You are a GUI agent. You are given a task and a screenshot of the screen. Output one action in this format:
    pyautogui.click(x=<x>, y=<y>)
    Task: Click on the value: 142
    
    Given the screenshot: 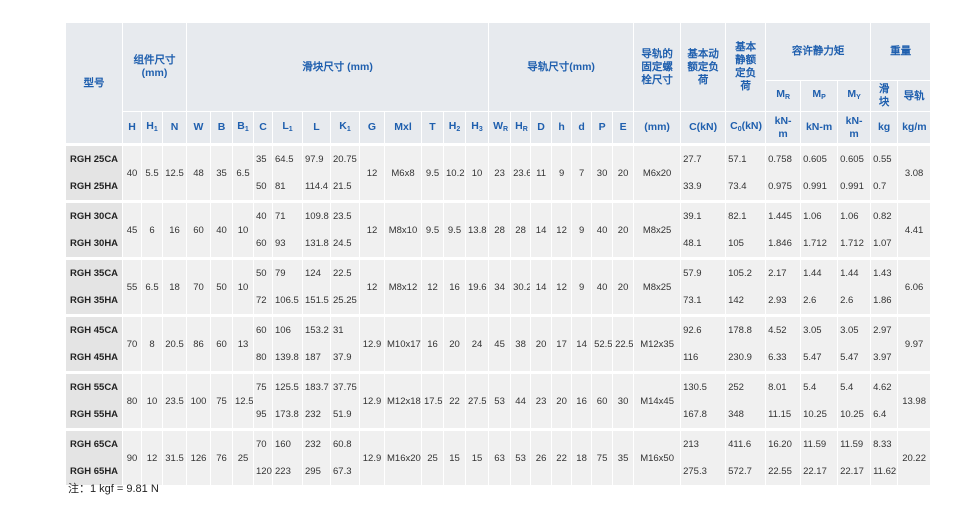 What is the action you would take?
    pyautogui.click(x=746, y=301)
    